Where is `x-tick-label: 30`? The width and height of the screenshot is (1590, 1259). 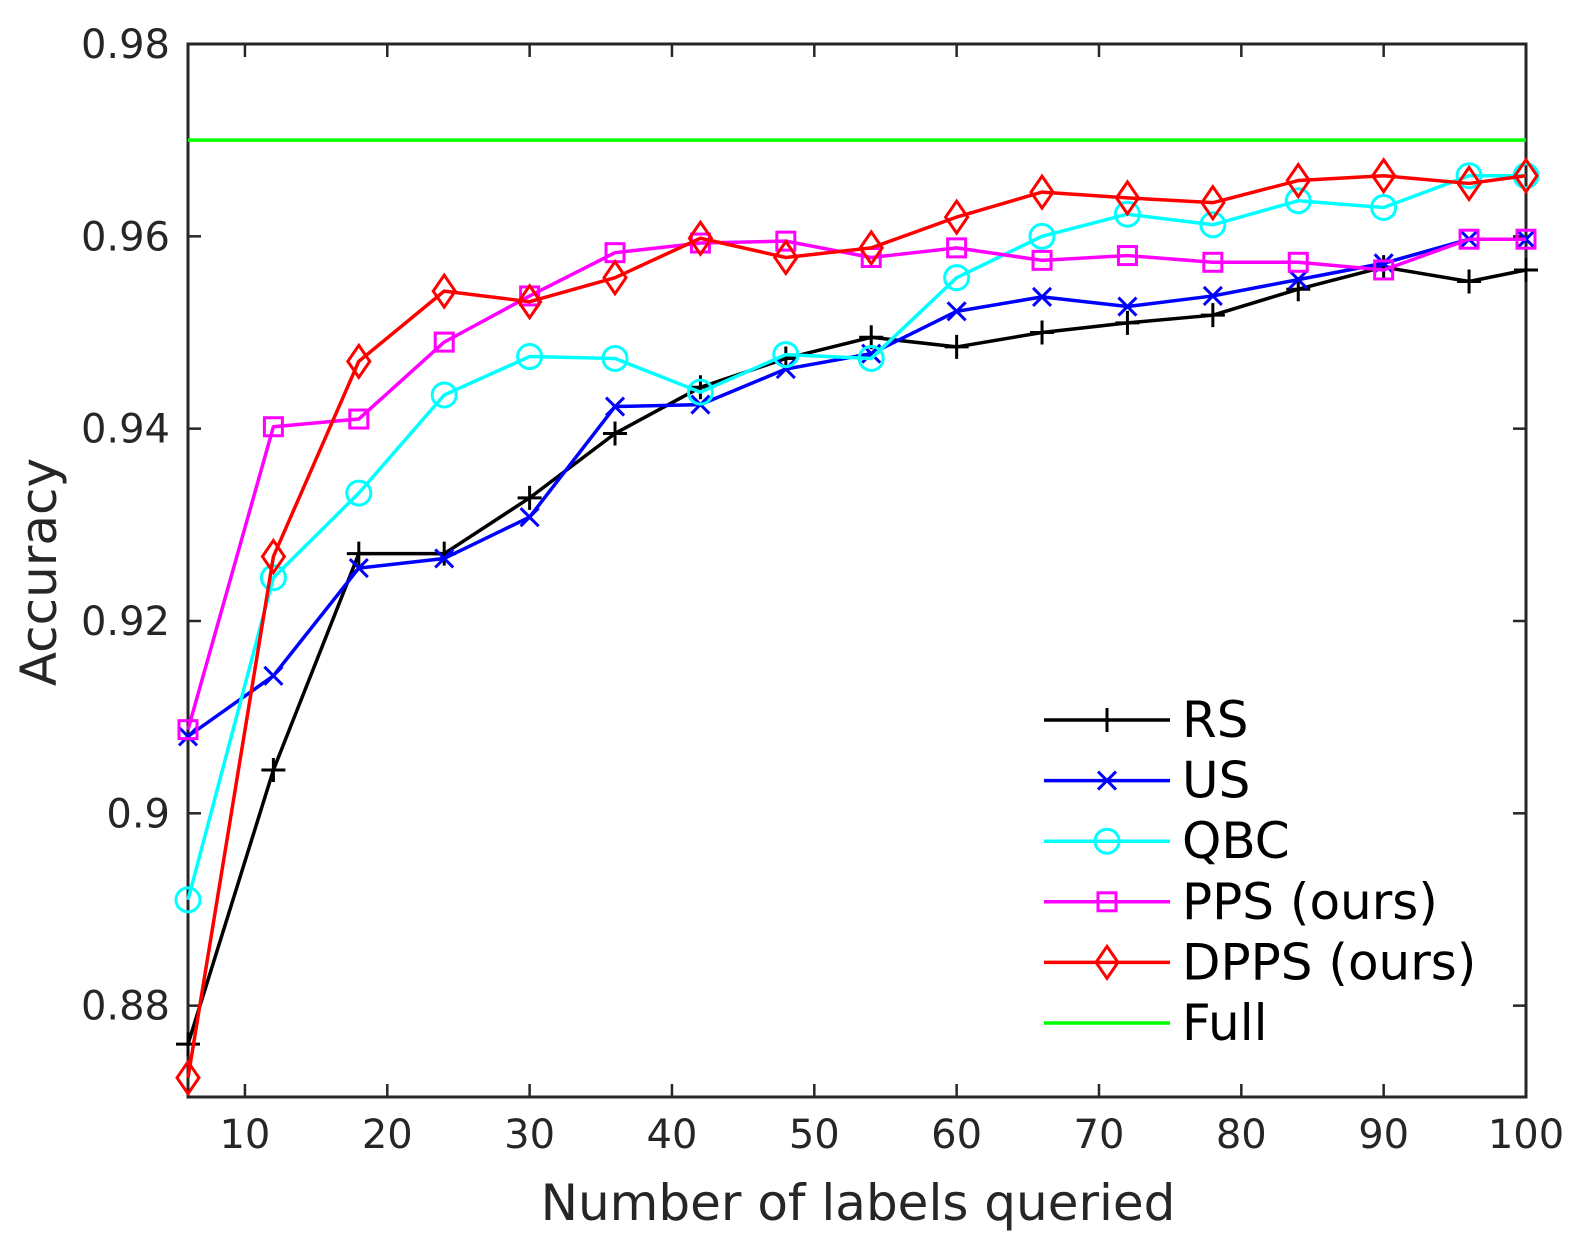
x-tick-label: 30 is located at coordinates (529, 1135).